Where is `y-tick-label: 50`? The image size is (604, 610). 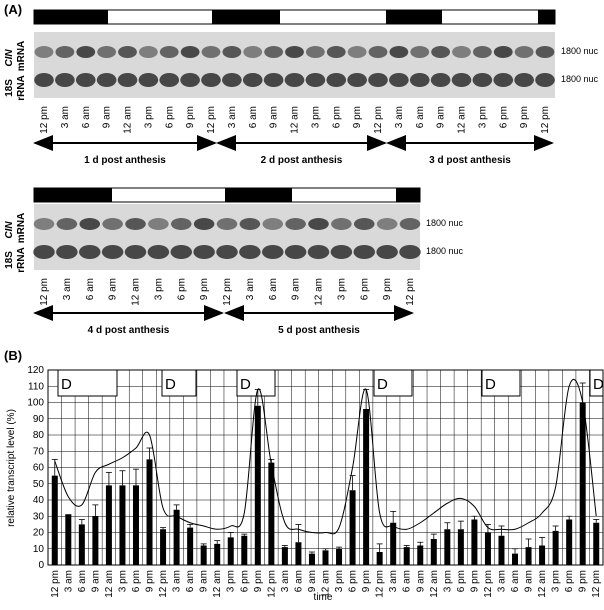
y-tick-label: 50 is located at coordinates (39, 484).